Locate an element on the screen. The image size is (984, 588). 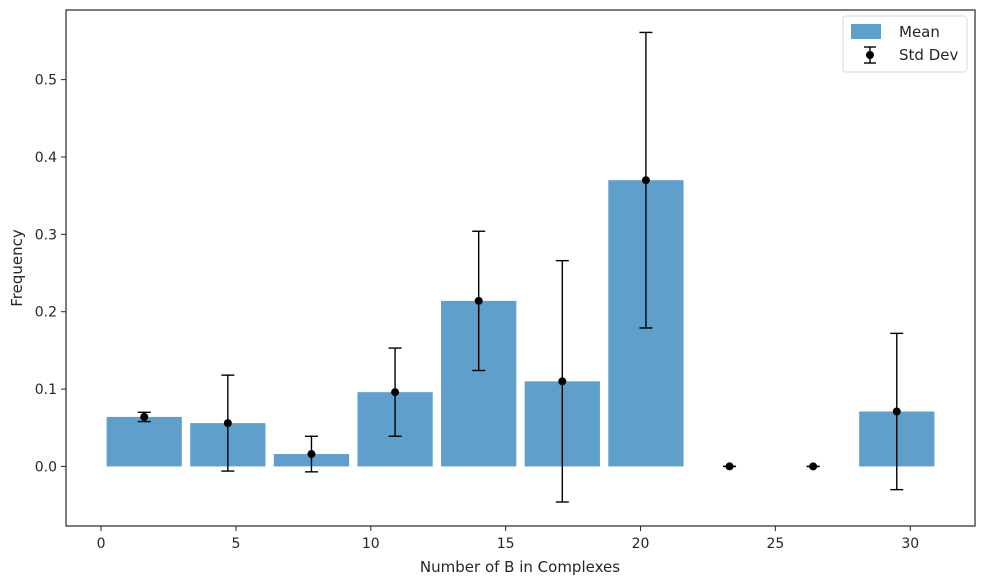
legend-mean-swatch is located at coordinates (866, 31).